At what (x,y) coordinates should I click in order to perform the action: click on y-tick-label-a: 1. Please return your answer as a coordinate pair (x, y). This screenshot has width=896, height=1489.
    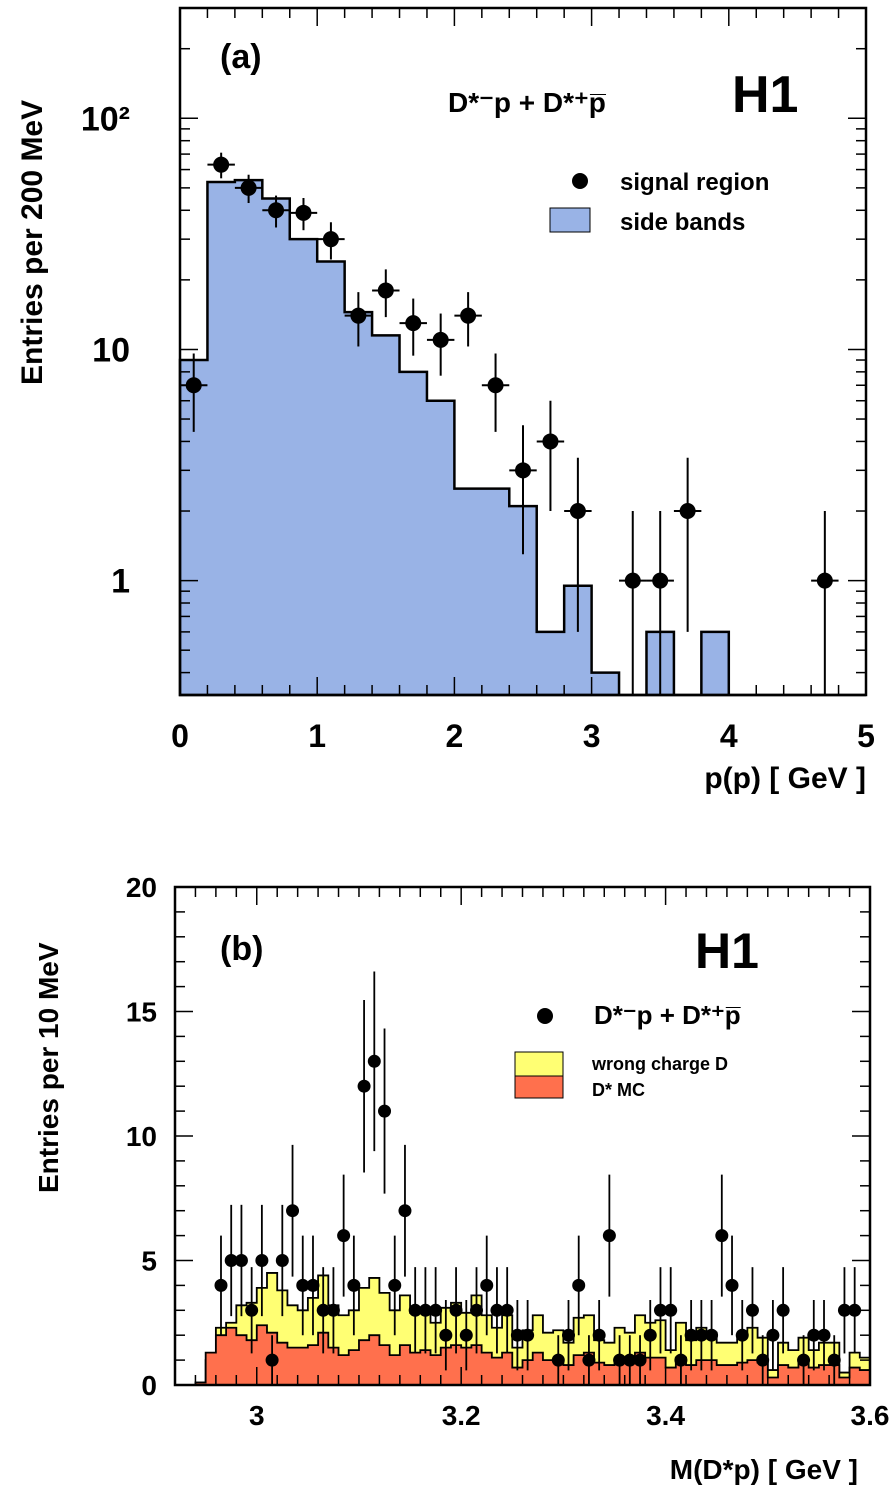
    Looking at the image, I should click on (120, 582).